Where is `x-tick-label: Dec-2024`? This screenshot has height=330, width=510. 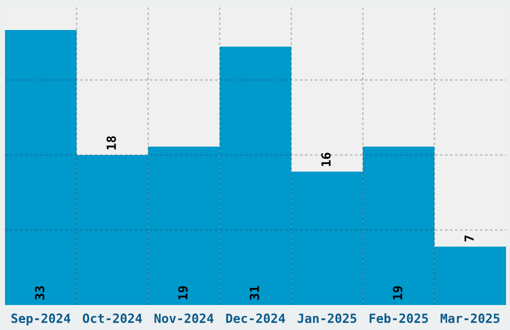 x-tick-label: Dec-2024 is located at coordinates (256, 319).